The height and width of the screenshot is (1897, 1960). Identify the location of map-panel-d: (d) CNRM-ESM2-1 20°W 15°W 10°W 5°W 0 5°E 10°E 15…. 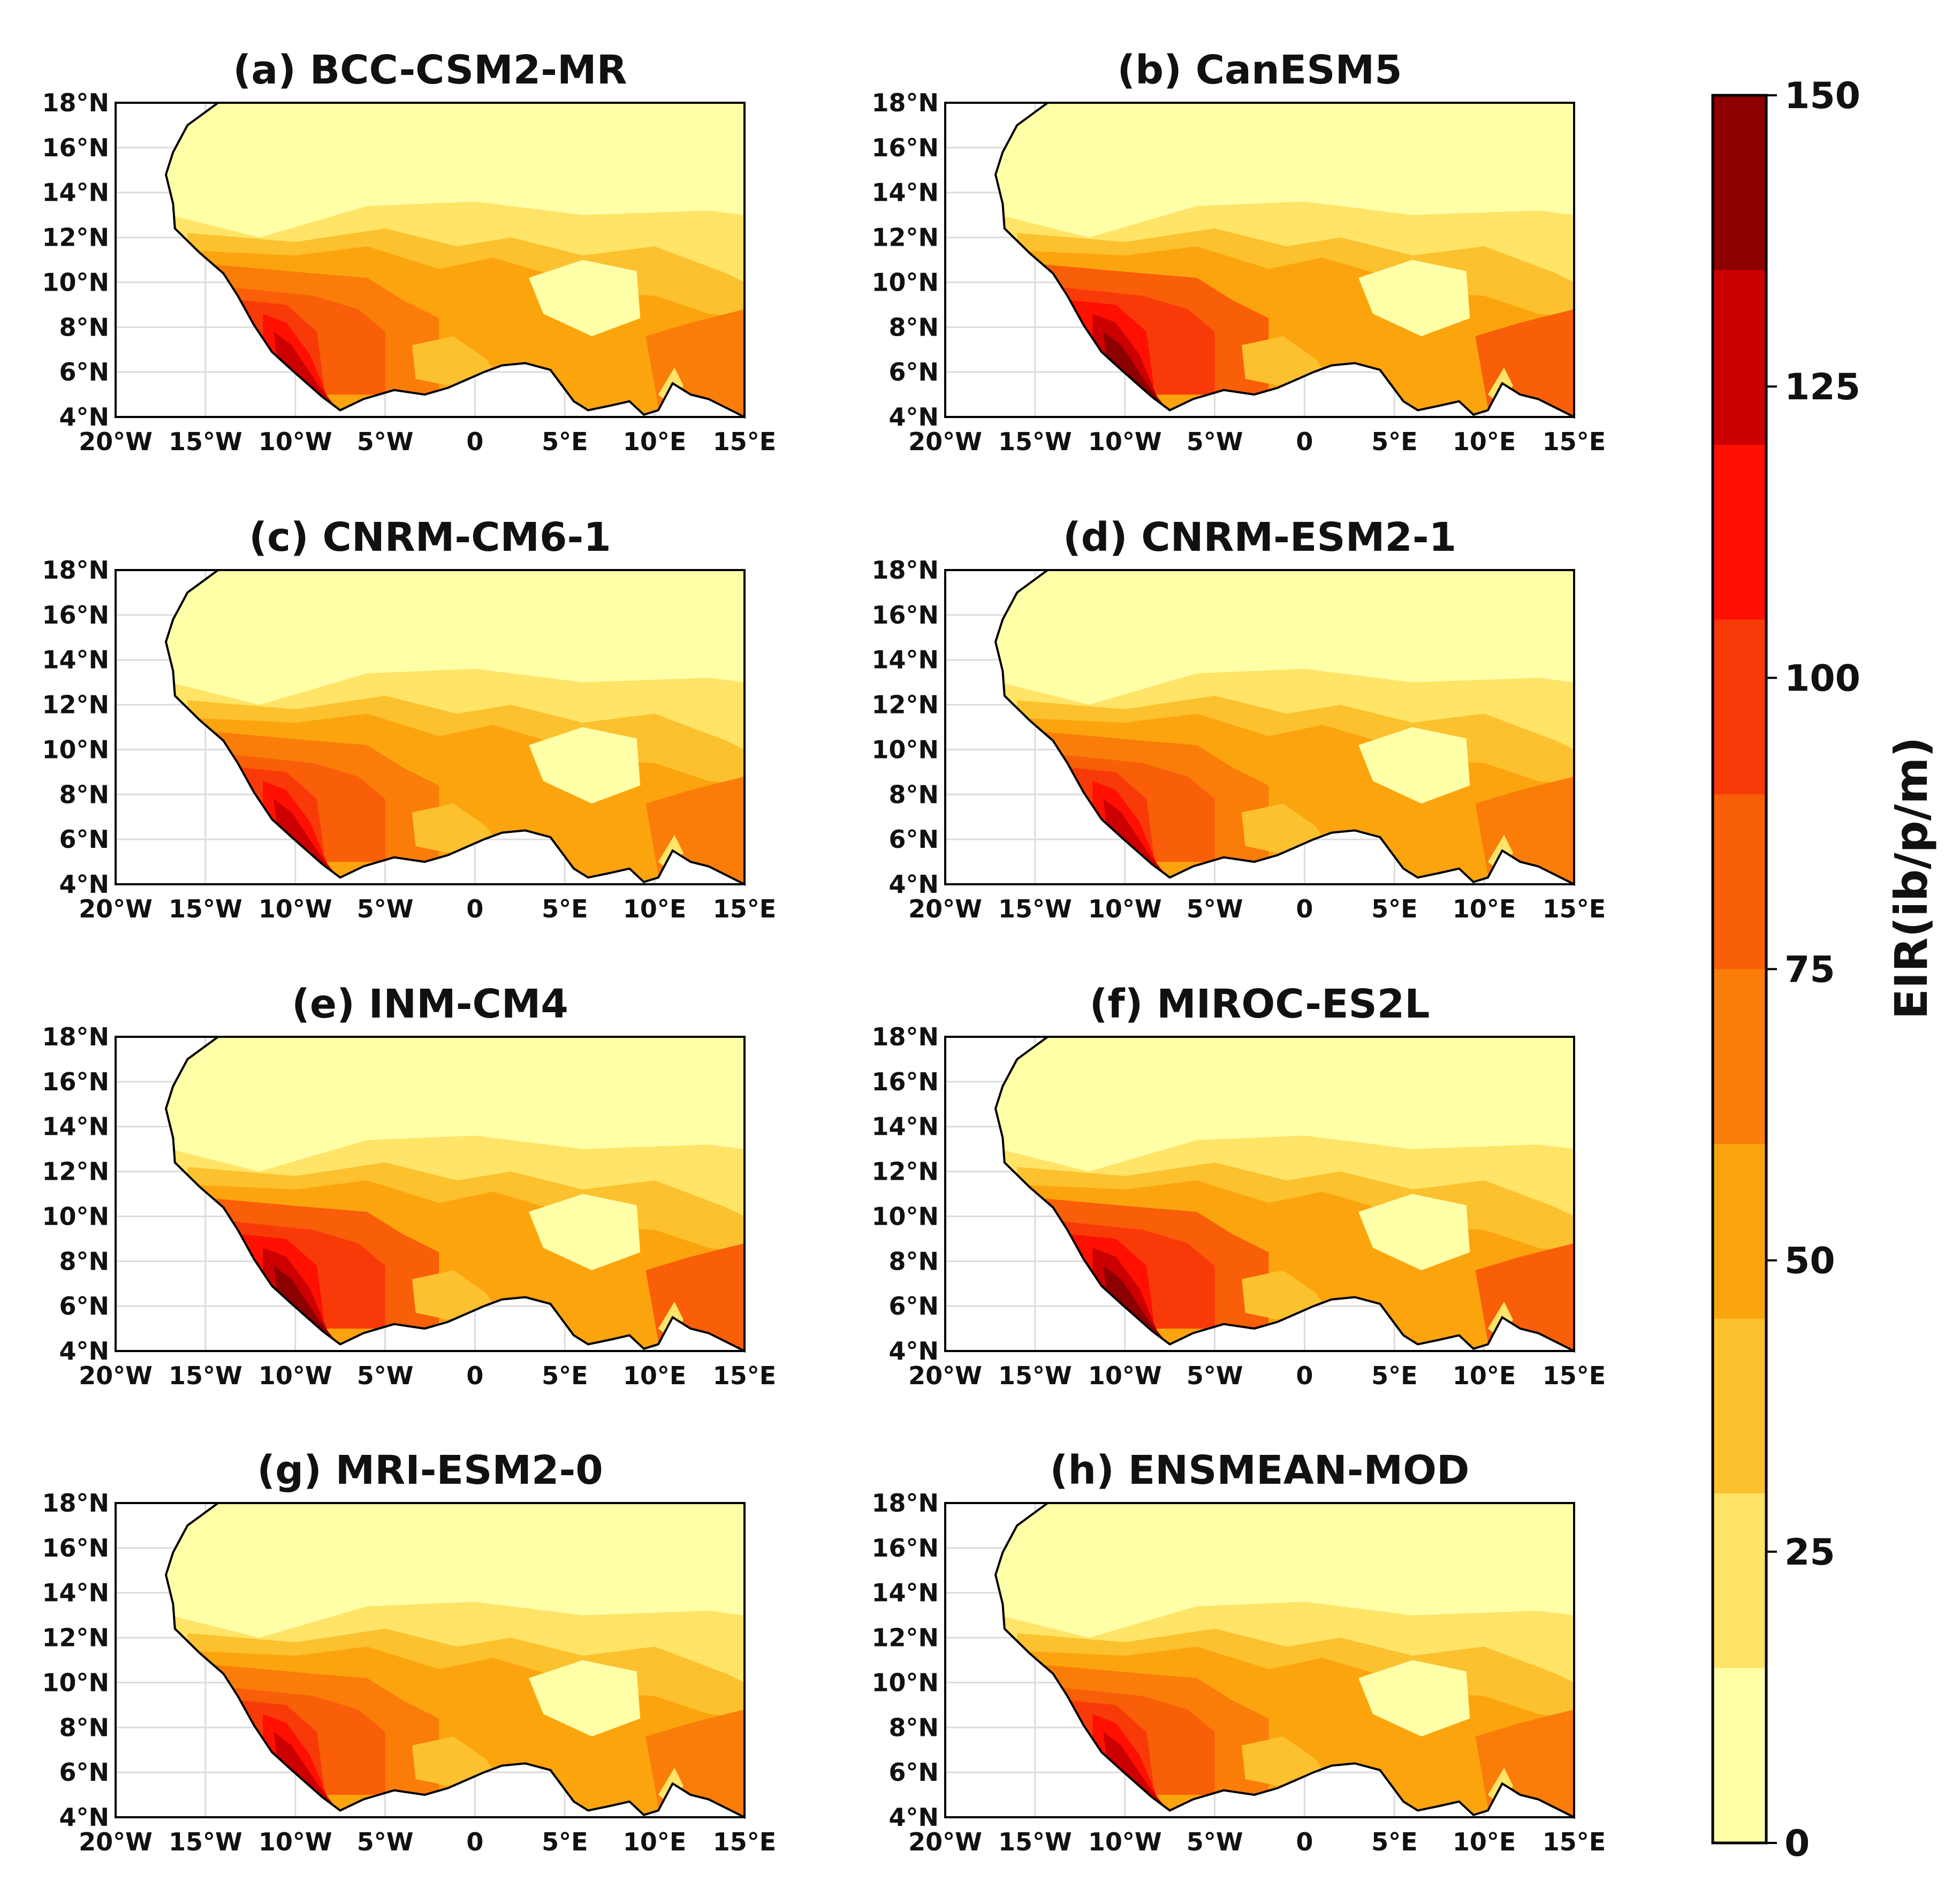
(1239, 718).